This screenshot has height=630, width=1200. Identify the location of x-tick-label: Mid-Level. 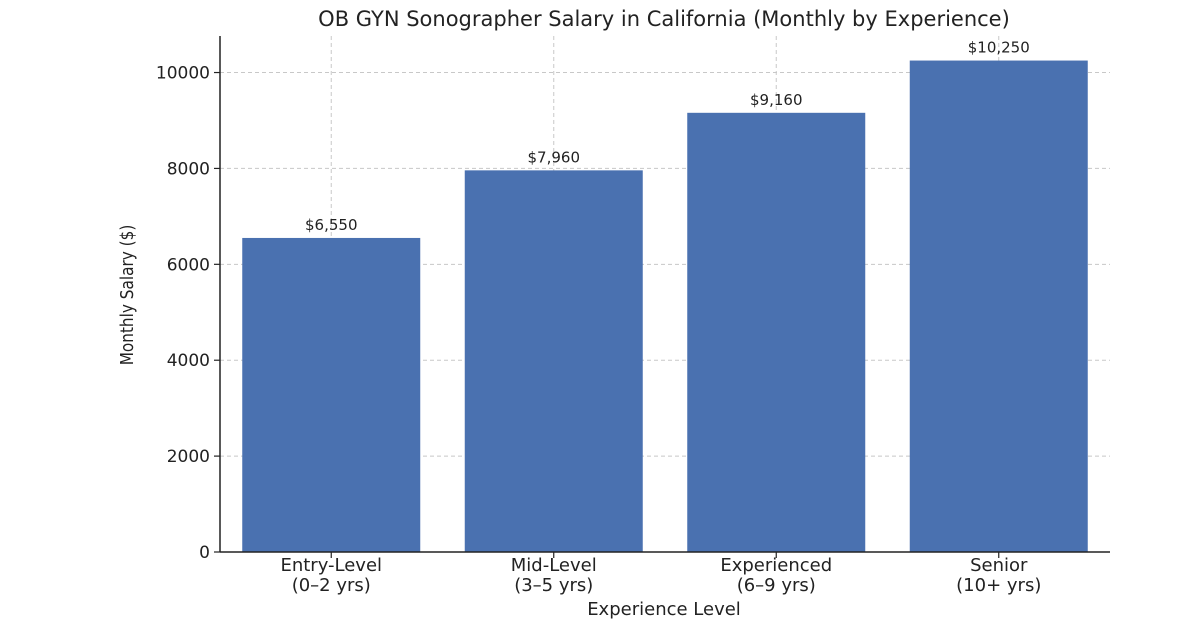
(554, 565).